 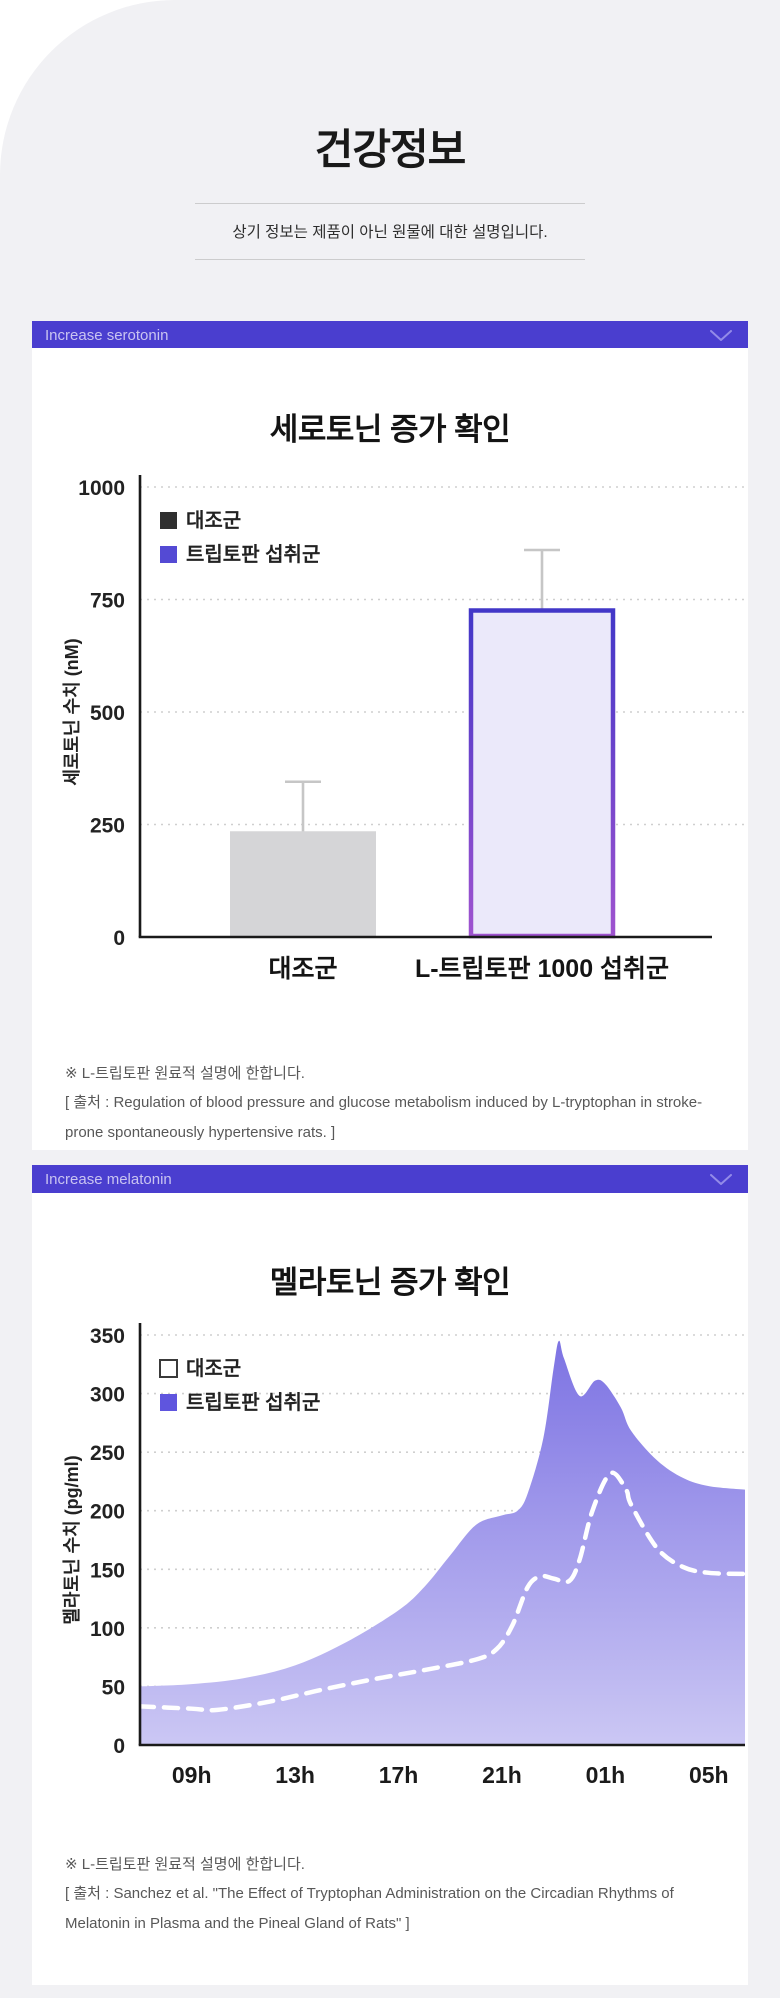 I want to click on svg-text: 09h, so click(x=192, y=1775).